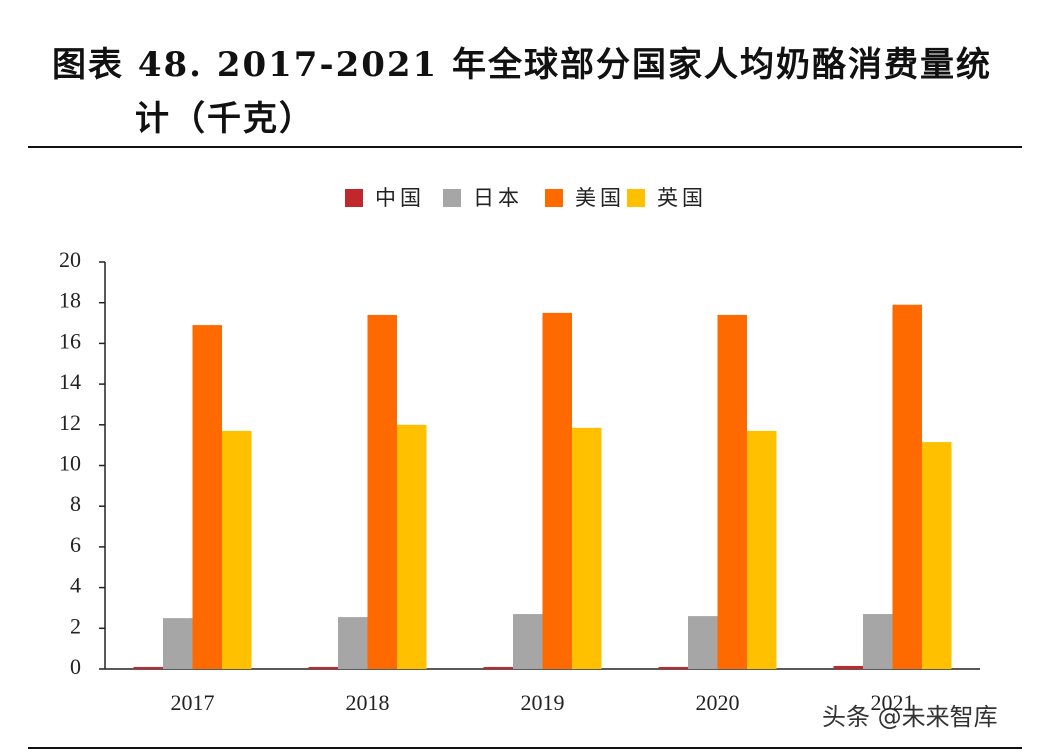 The image size is (1048, 756). What do you see at coordinates (600, 198) in the screenshot?
I see `legend-label: 美国` at bounding box center [600, 198].